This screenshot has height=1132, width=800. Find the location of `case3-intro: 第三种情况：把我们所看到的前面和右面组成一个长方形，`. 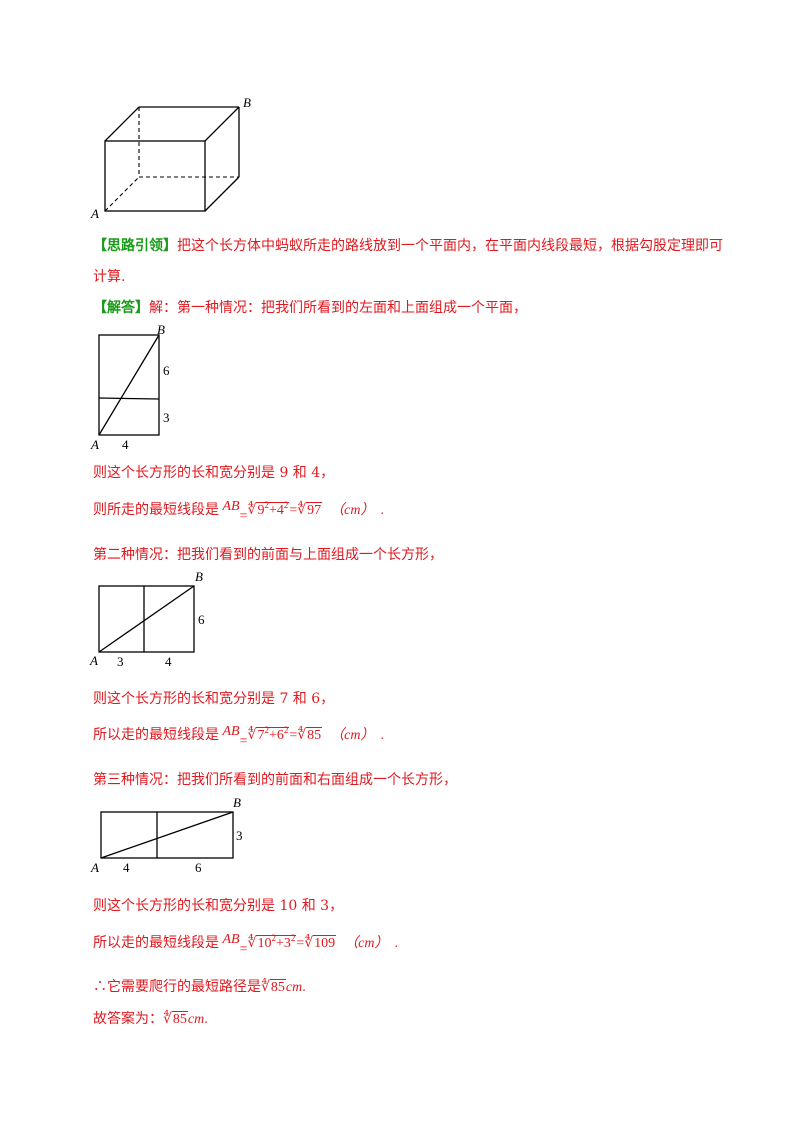

case3-intro: 第三种情况：把我们所看到的前面和右面组成一个长方形， is located at coordinates (275, 780).